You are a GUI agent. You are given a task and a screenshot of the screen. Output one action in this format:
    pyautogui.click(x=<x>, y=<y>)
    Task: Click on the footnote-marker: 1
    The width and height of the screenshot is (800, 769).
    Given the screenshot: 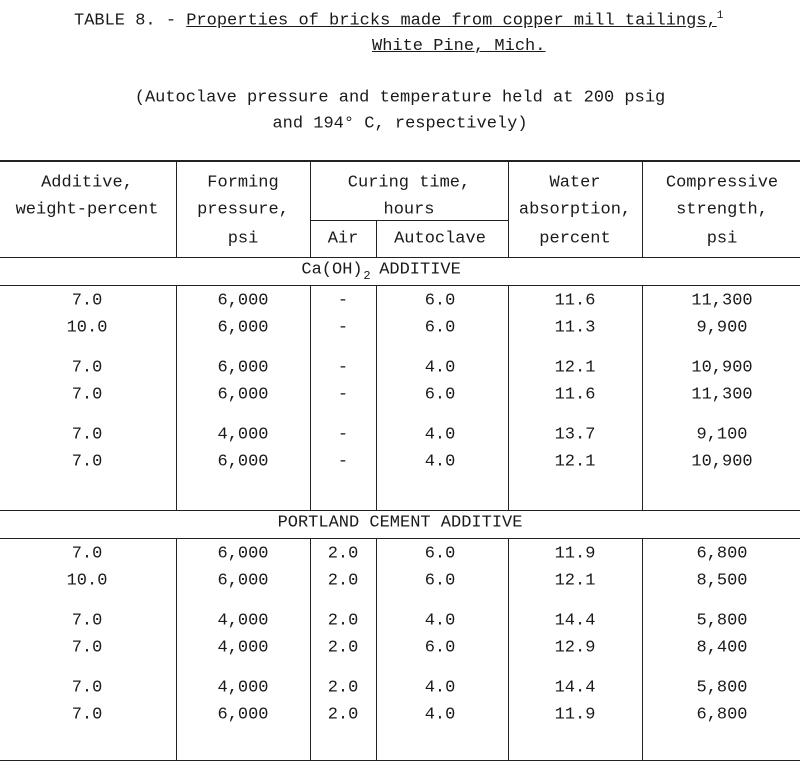 What is the action you would take?
    pyautogui.click(x=720, y=16)
    